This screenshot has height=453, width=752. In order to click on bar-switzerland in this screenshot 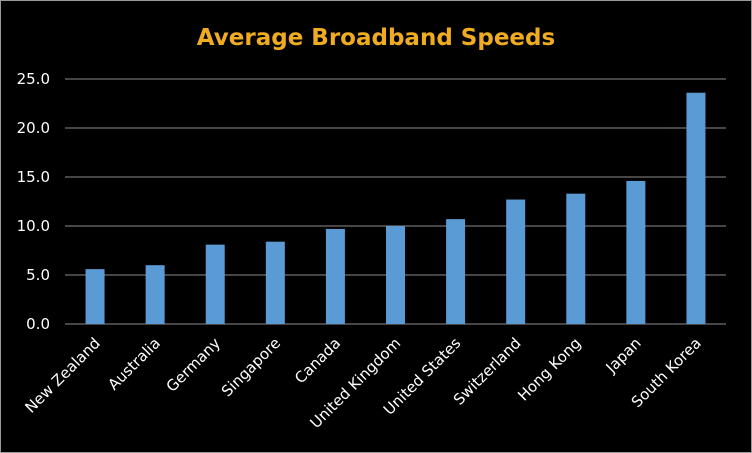, I will do `click(516, 261)`.